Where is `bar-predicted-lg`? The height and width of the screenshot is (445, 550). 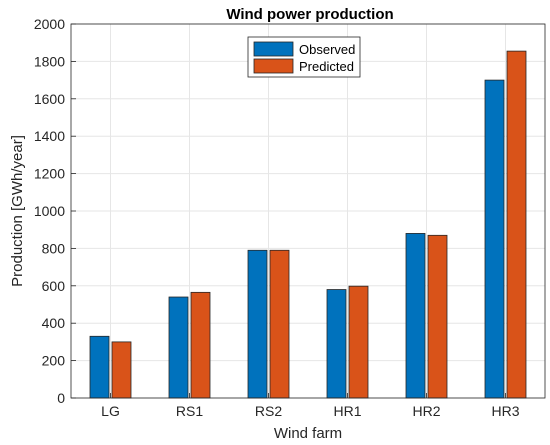
bar-predicted-lg is located at coordinates (121, 370).